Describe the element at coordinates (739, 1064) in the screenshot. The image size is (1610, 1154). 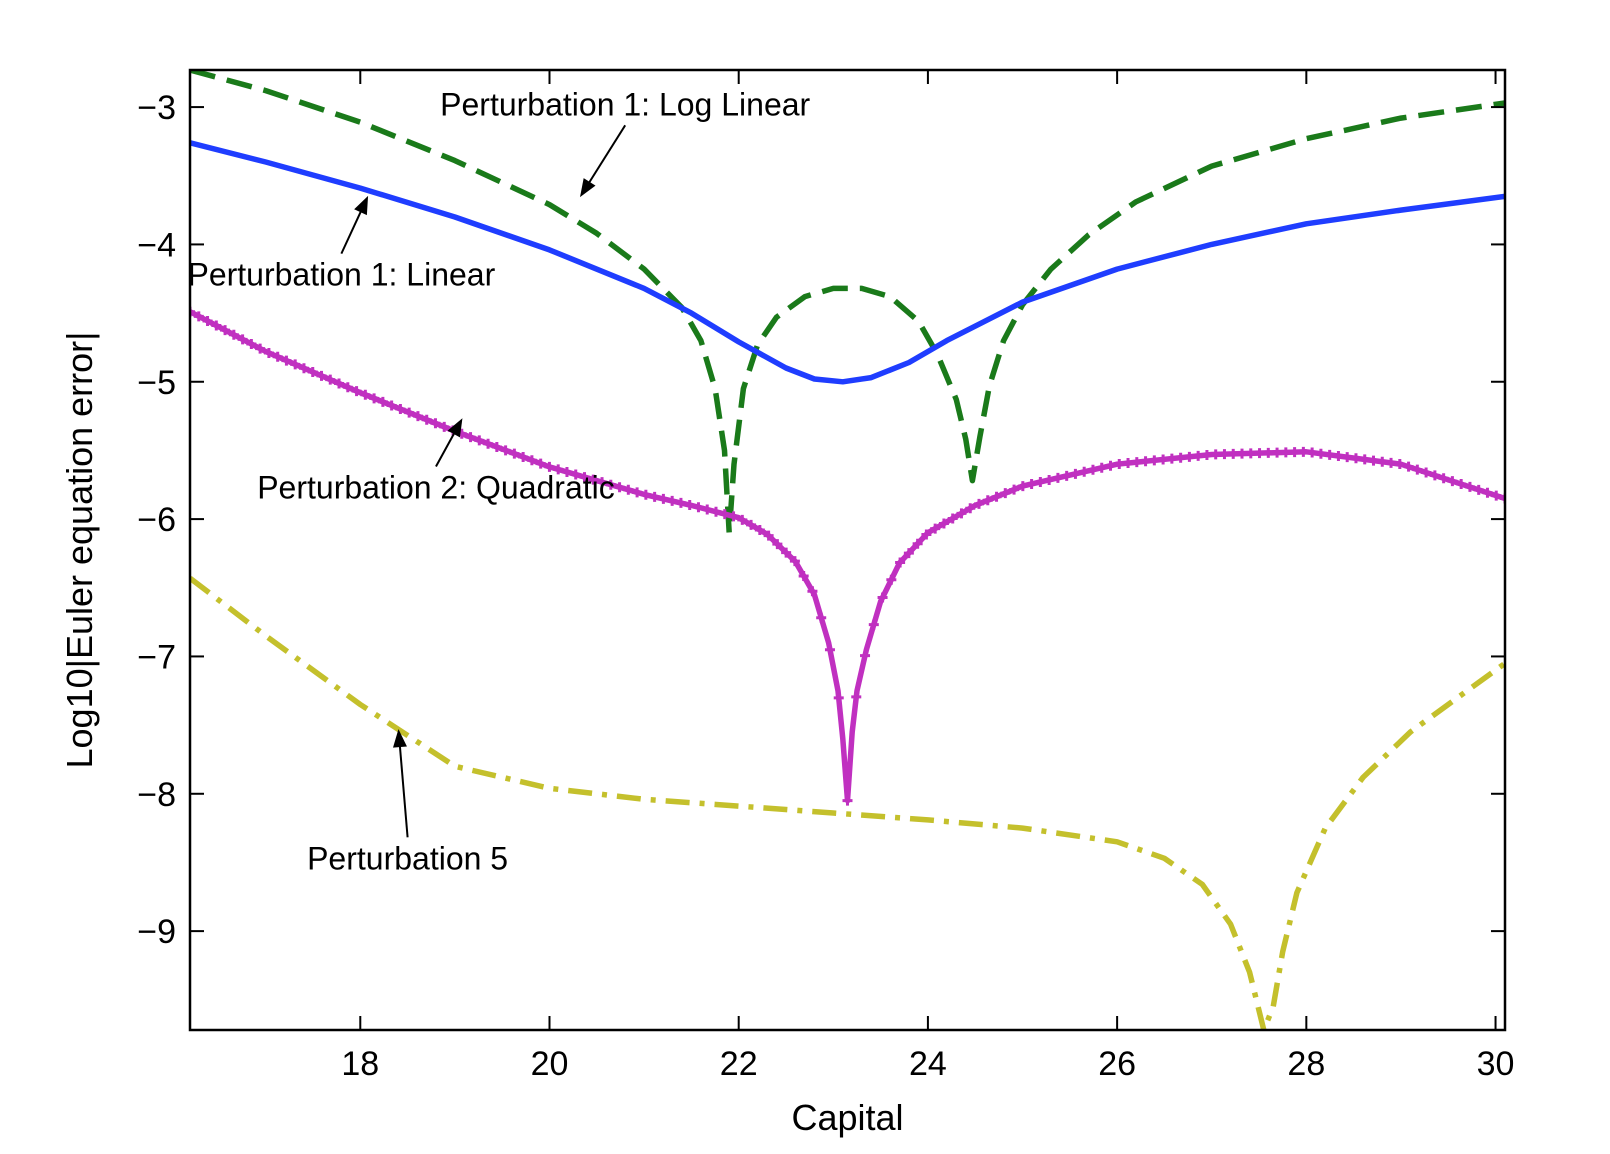
I see `x-tick-label-2: 22` at that location.